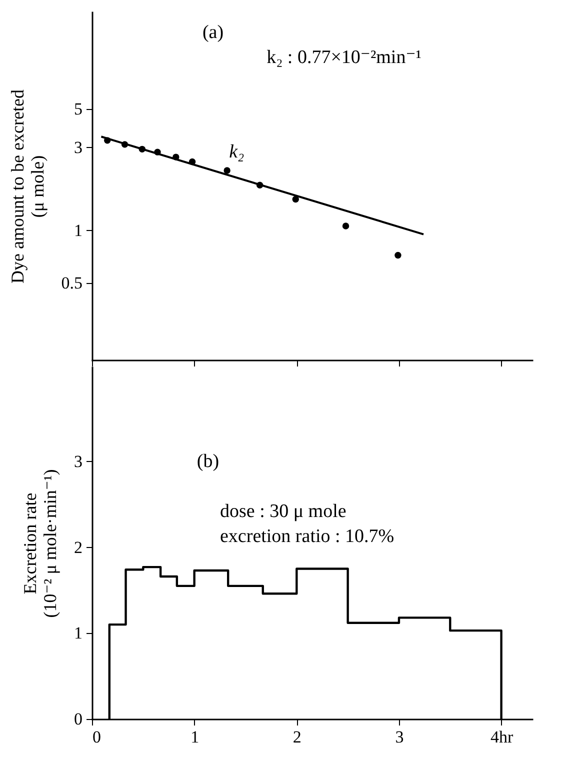 This screenshot has height=771, width=570. Describe the element at coordinates (40, 543) in the screenshot. I see `y-axis-title: Excretion rate (10⁻² μ mole·min⁻¹)` at that location.